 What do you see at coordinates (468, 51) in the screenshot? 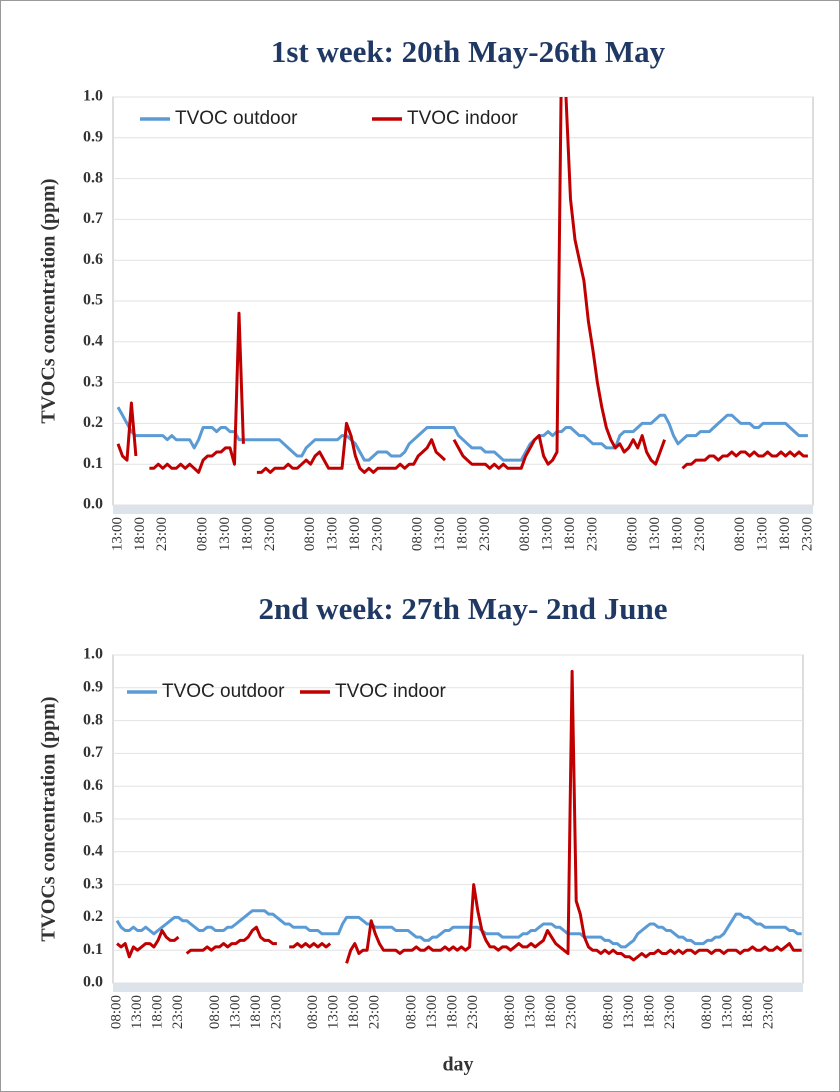
I see `chart-title: 1st week: 20th May-26th May` at bounding box center [468, 51].